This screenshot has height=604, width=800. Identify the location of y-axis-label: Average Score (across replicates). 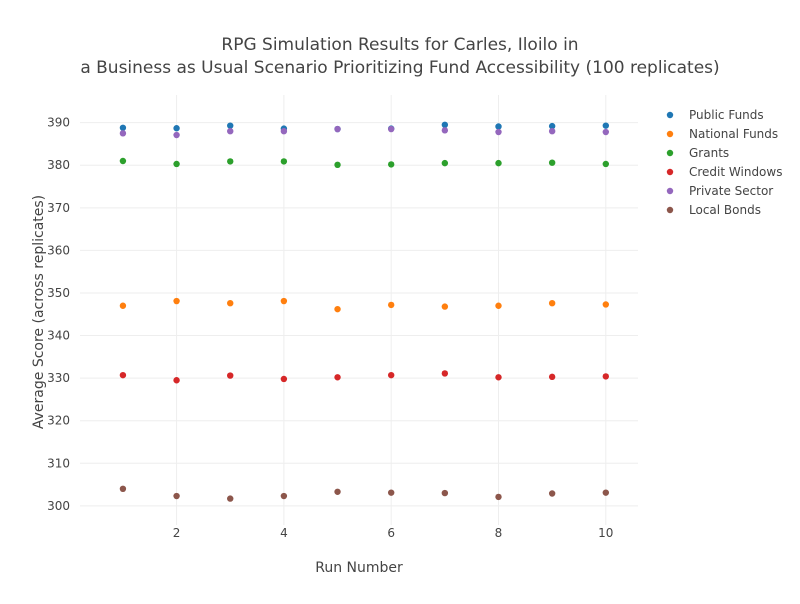
(39, 312).